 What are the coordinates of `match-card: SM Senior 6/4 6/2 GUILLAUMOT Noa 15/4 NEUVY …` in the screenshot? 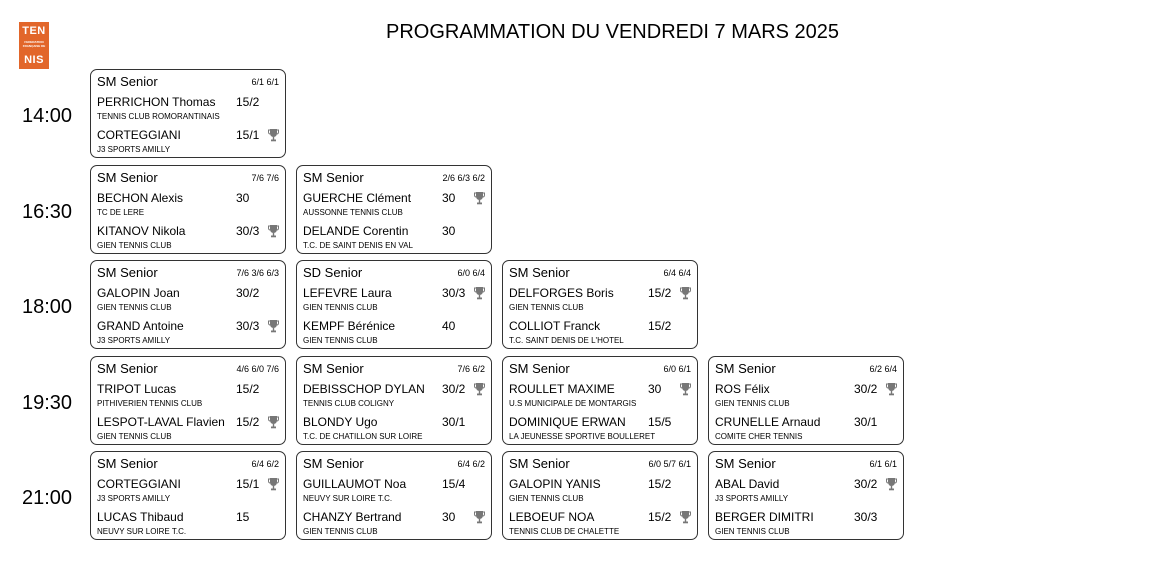 It's located at (394, 495).